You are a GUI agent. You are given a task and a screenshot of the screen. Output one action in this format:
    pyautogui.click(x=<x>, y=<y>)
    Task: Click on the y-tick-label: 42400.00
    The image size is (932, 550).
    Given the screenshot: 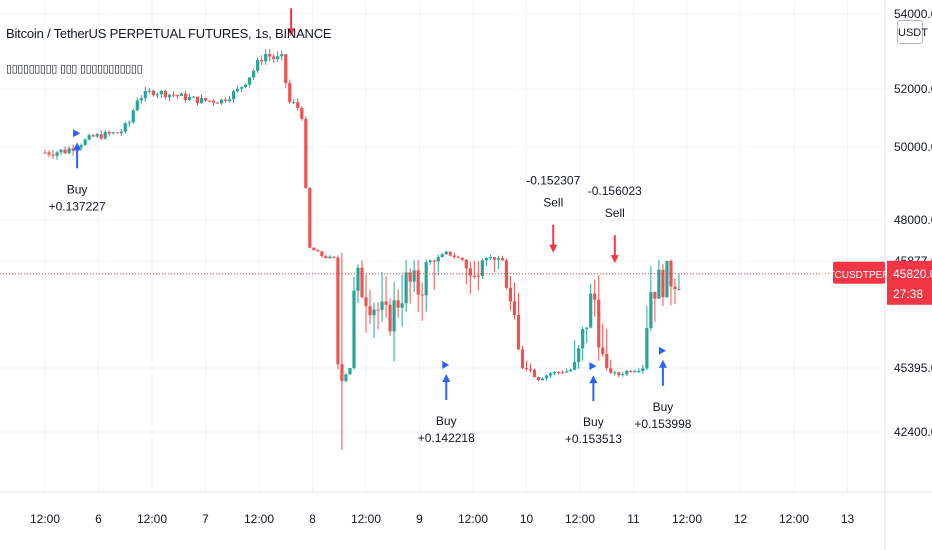 What is the action you would take?
    pyautogui.click(x=913, y=432)
    